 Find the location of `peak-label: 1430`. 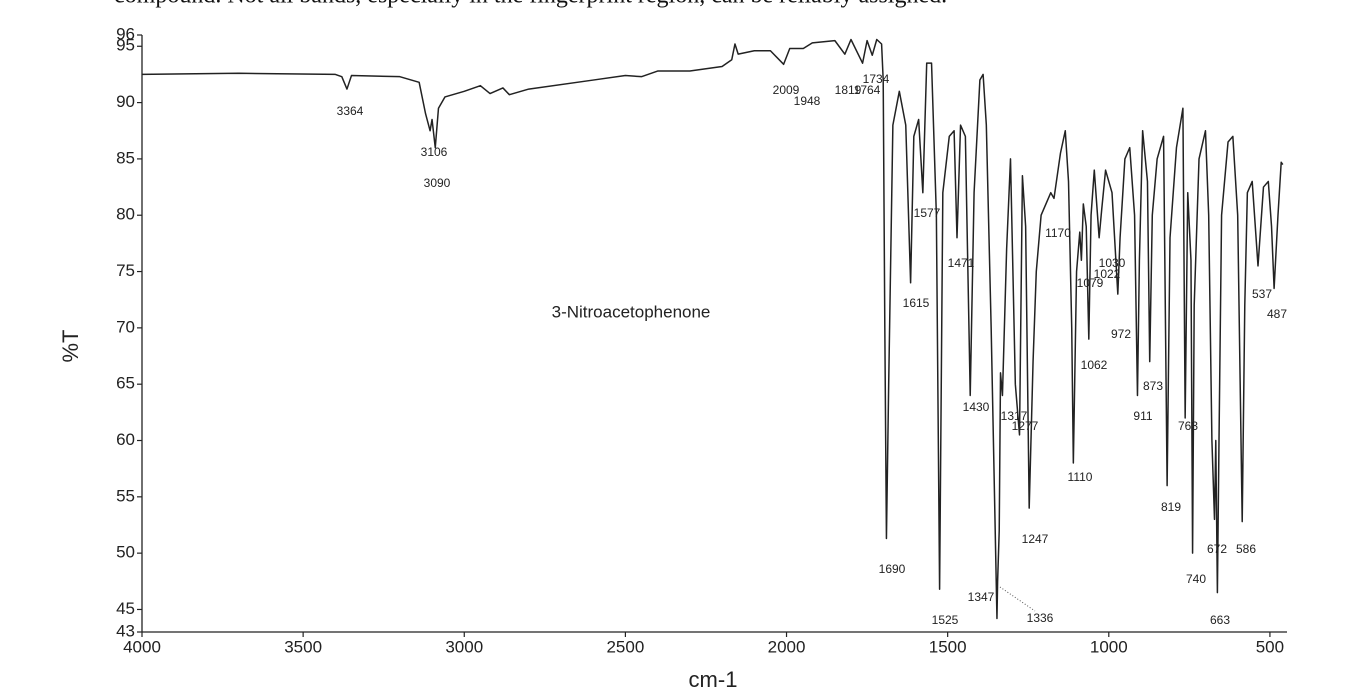

peak-label: 1430 is located at coordinates (976, 407).